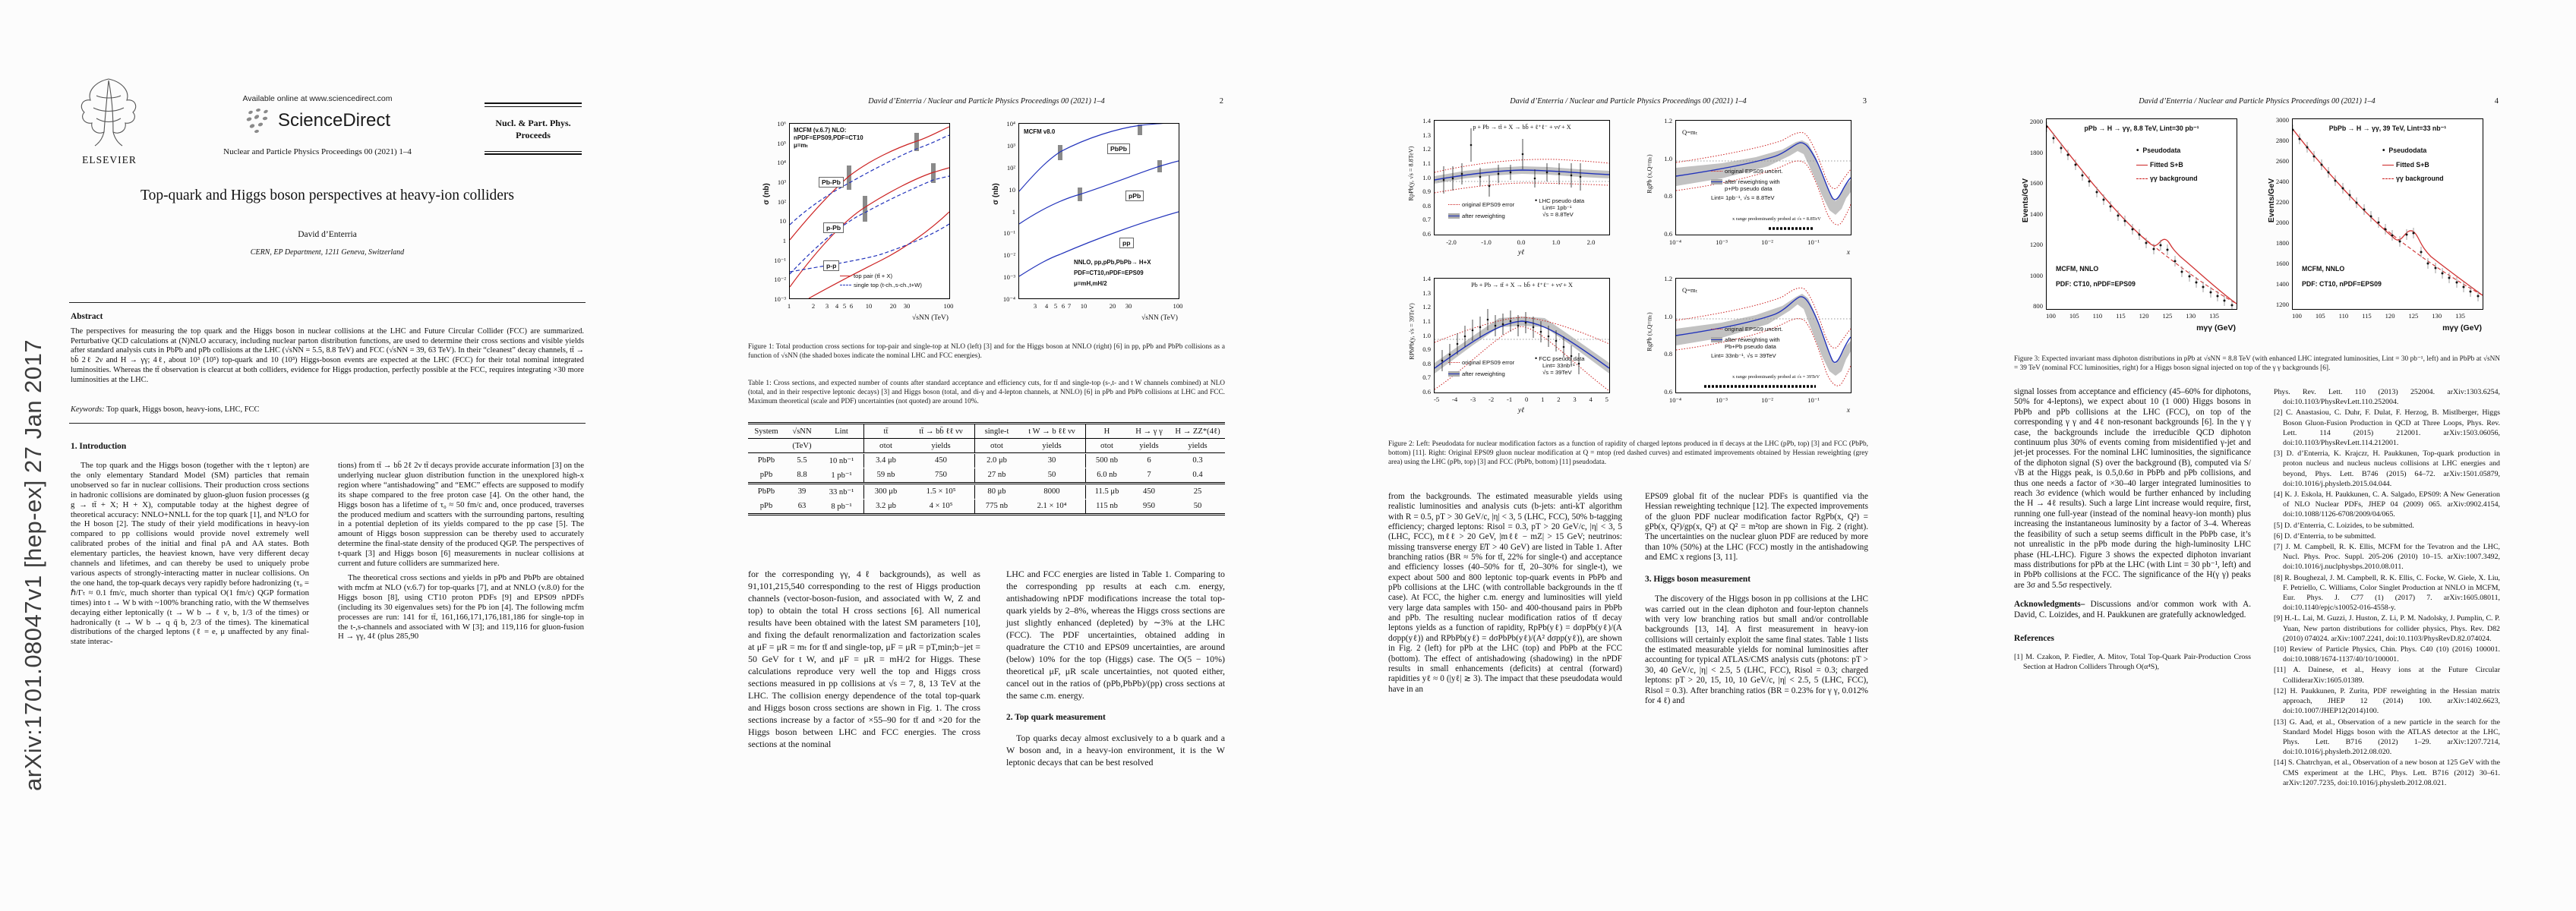  I want to click on x-tick: 10⁻¹, so click(1814, 400).